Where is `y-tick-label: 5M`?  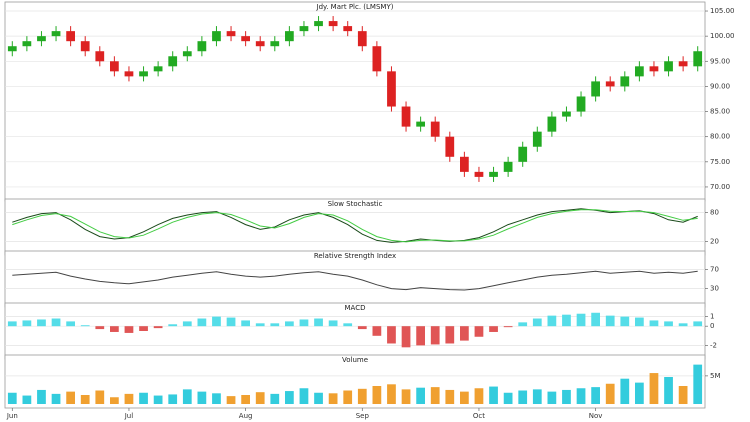
y-tick-label: 5M is located at coordinates (715, 376).